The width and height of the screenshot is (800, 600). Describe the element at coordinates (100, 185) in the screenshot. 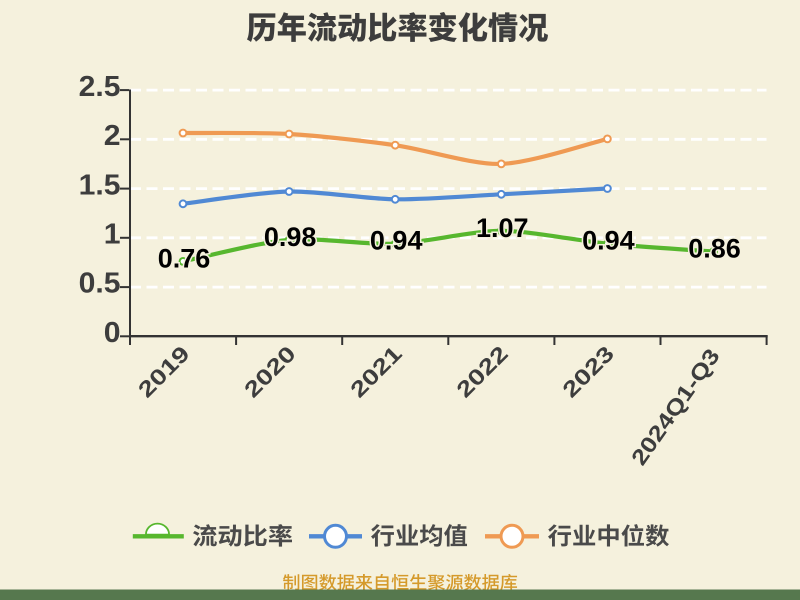

I see `svg-text: 1.5` at that location.